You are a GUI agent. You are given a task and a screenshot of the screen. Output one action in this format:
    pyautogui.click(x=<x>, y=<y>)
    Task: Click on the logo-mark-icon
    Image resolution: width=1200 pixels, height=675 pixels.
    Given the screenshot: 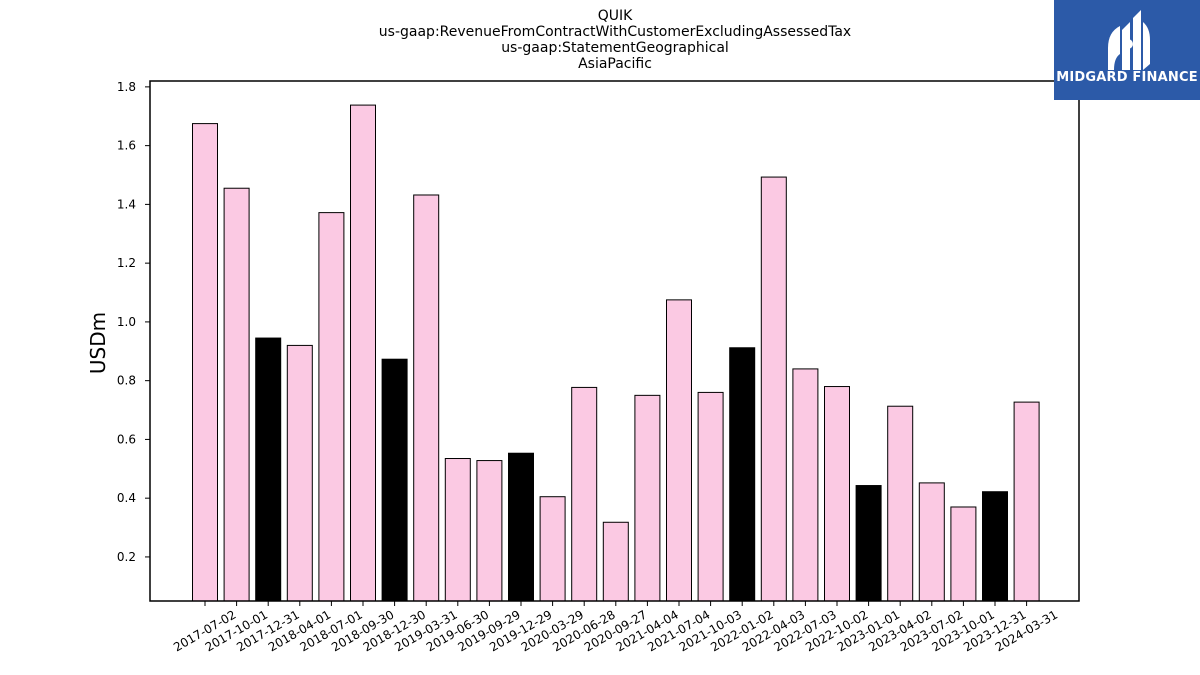 What is the action you would take?
    pyautogui.click(x=1129, y=40)
    